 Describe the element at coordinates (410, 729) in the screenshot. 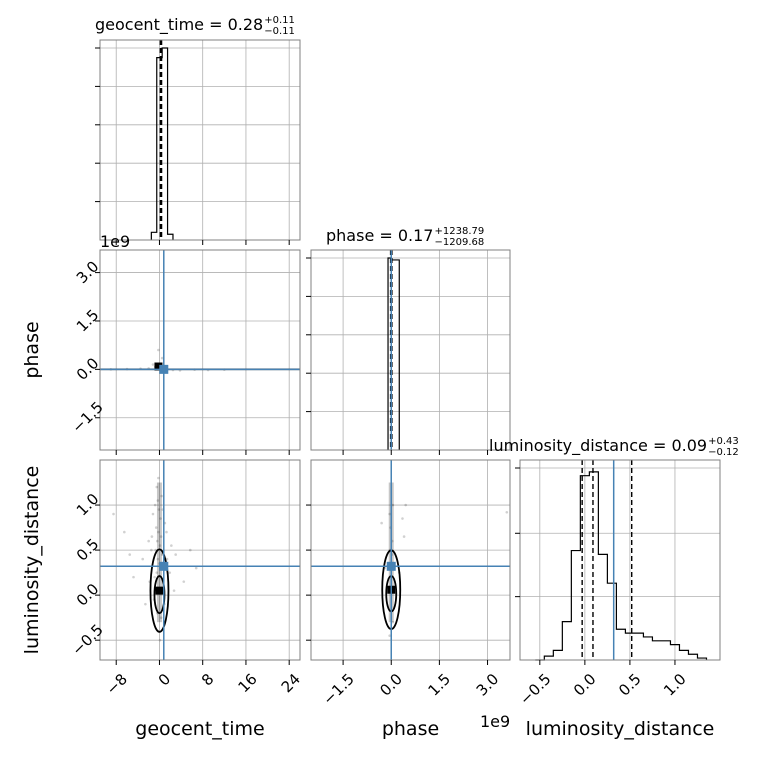

I see `x-axis-label-phase: phase` at that location.